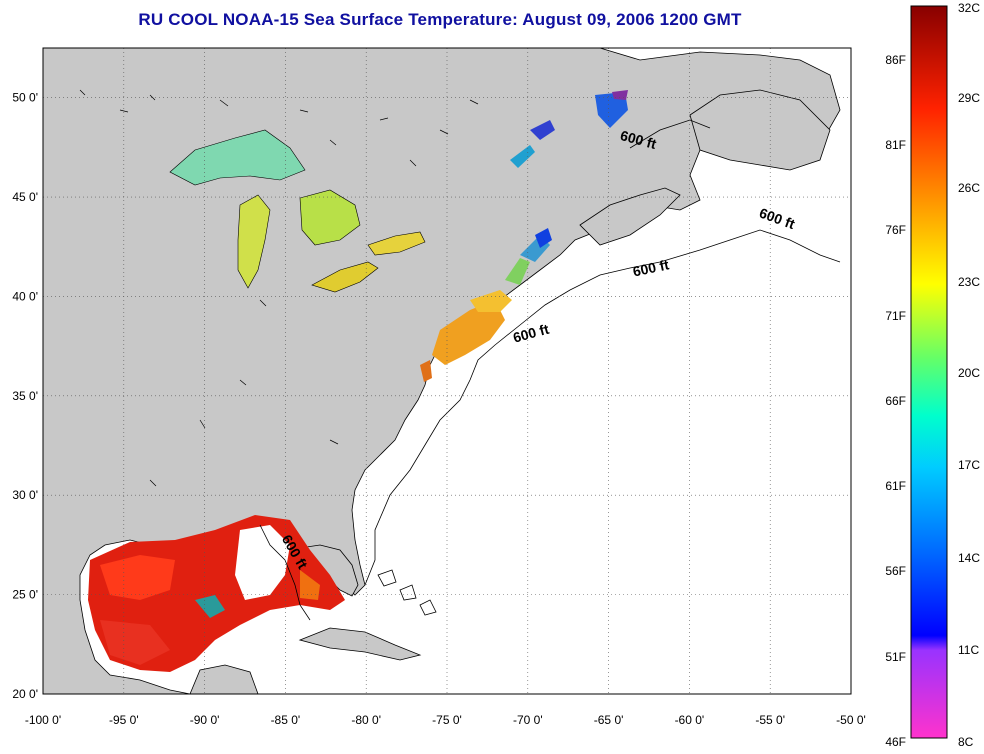  What do you see at coordinates (630, 216) in the screenshot?
I see `nova-scotia-land` at bounding box center [630, 216].